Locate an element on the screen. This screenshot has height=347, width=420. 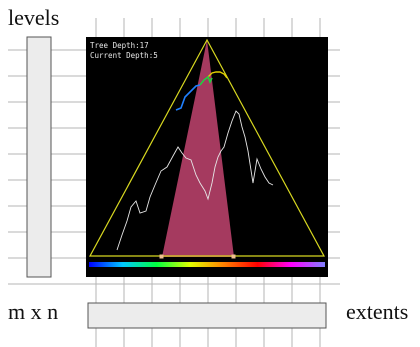
view-frustum is located at coordinates (198, 148).